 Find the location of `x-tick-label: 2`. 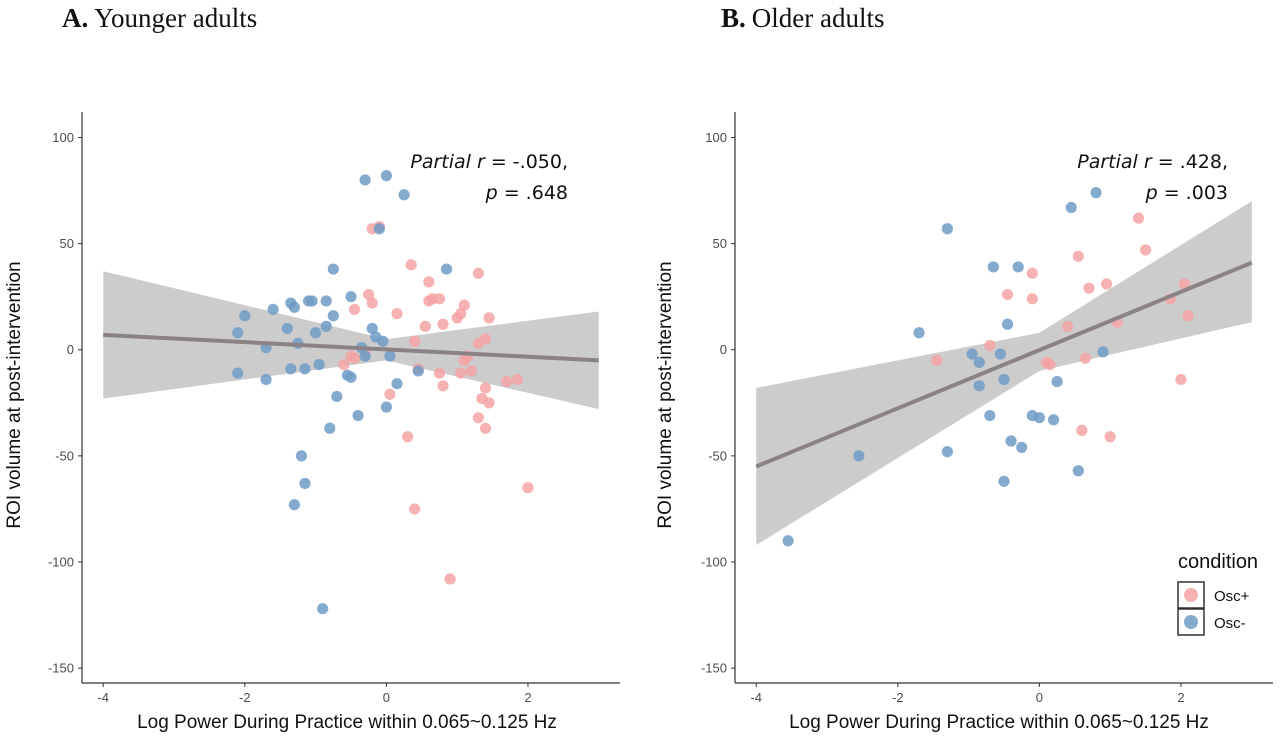

x-tick-label: 2 is located at coordinates (1180, 697).